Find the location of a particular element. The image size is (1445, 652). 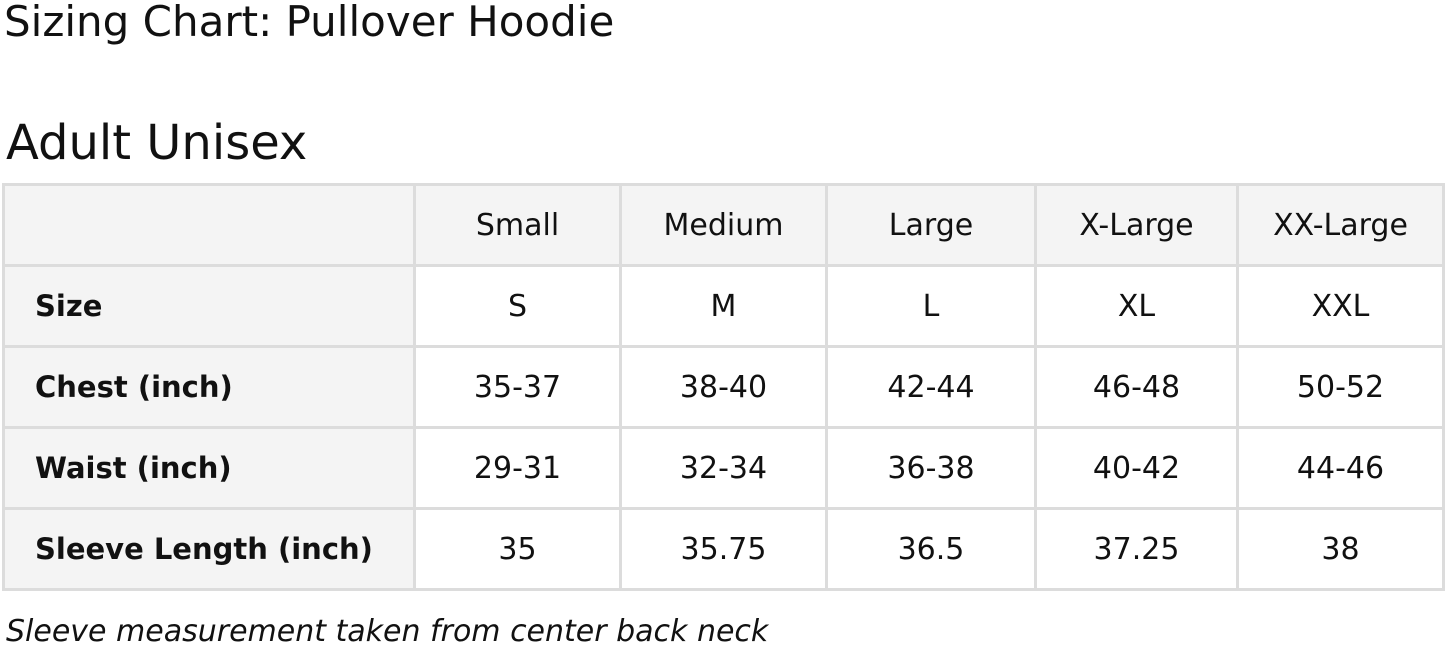

table-cell: 35-37 is located at coordinates (517, 387).